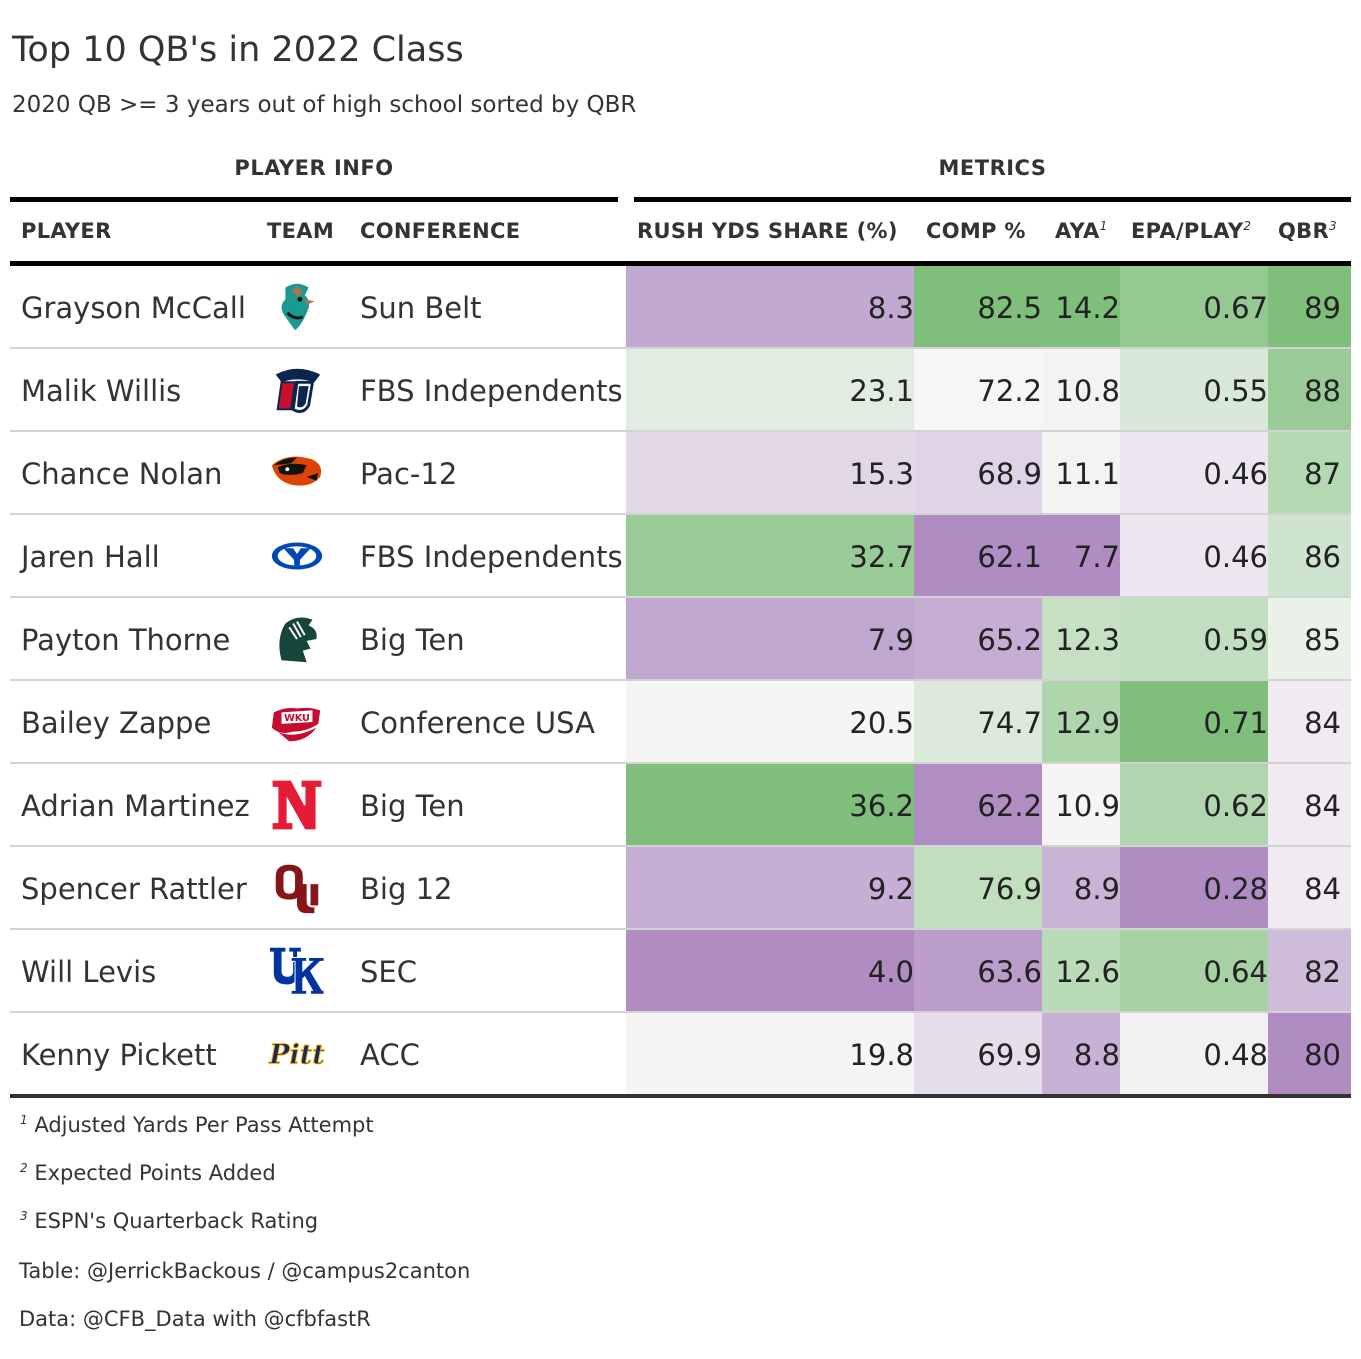 The image size is (1361, 1359). Describe the element at coordinates (680, 888) in the screenshot. I see `table-row: Spencer Rattler Big 12 9.2 76.9 8.9 0.28 84` at that location.